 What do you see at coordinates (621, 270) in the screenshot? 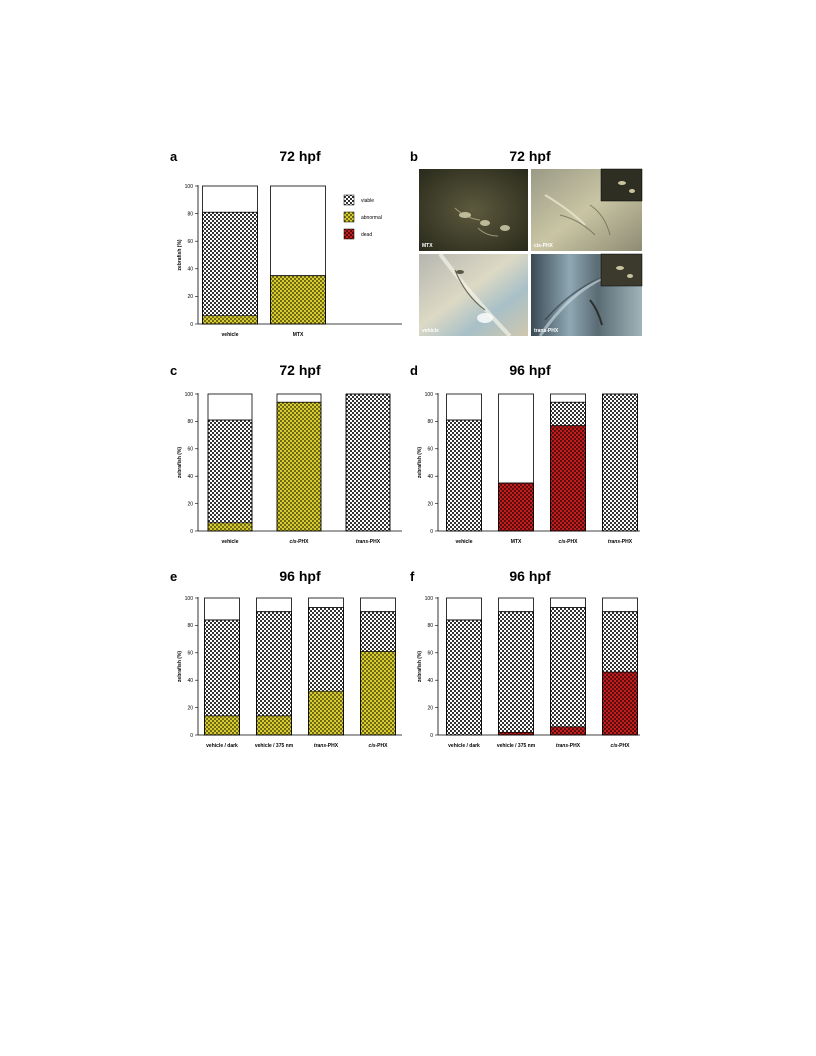
I see `photo-inset-trans` at bounding box center [621, 270].